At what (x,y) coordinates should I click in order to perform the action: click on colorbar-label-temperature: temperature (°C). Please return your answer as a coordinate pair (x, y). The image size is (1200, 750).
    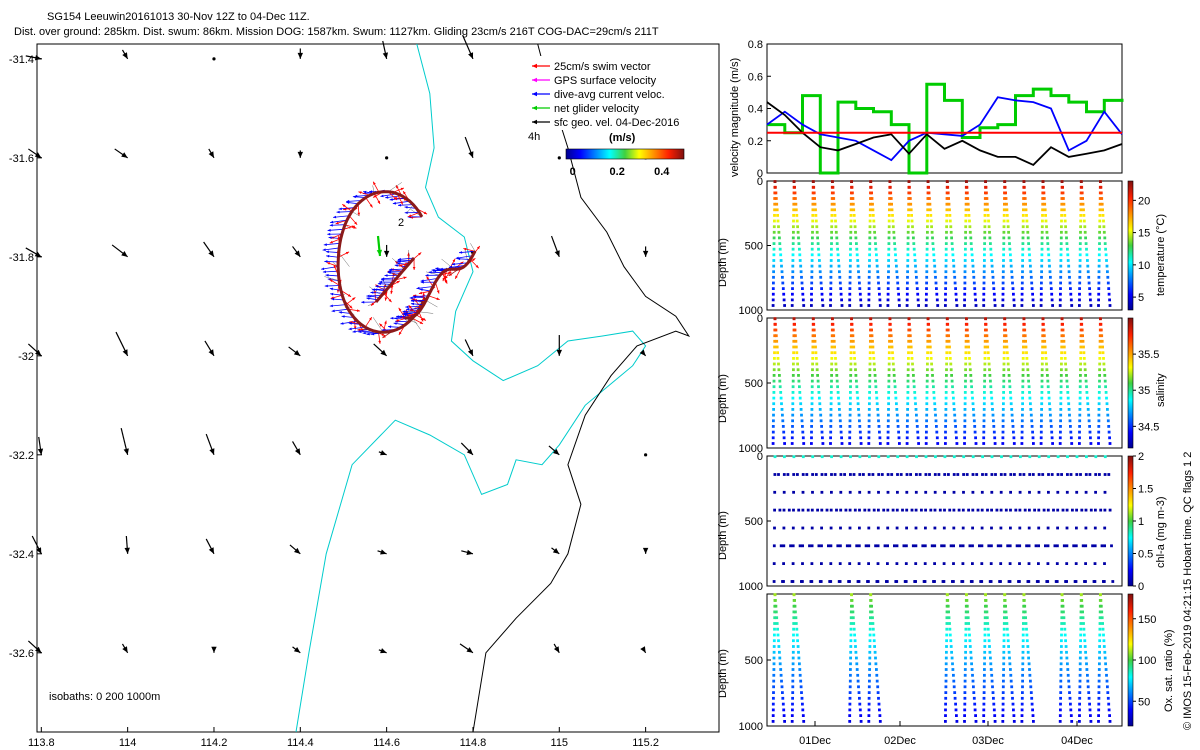
    Looking at the image, I should click on (1161, 255).